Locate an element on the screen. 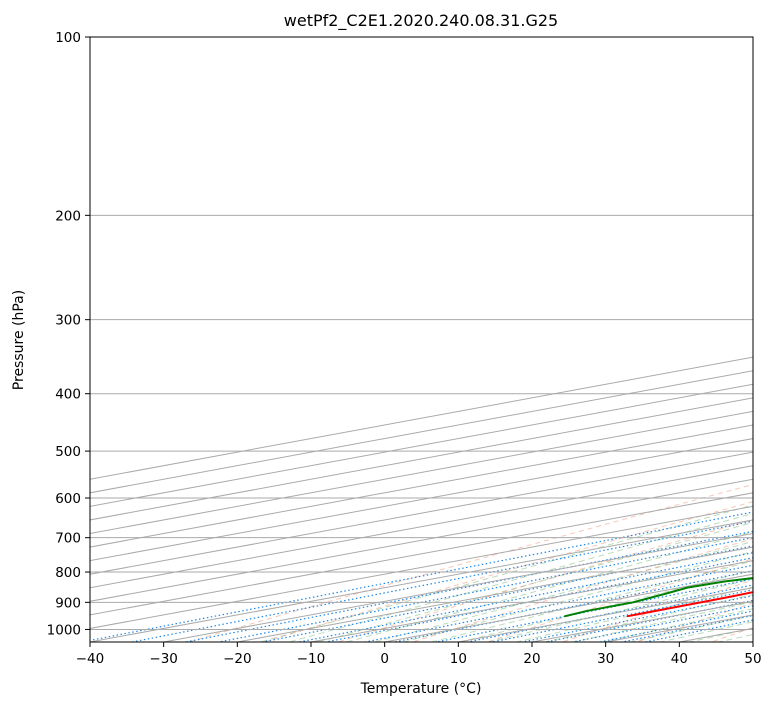  y-tick-label: 900 is located at coordinates (68, 603).